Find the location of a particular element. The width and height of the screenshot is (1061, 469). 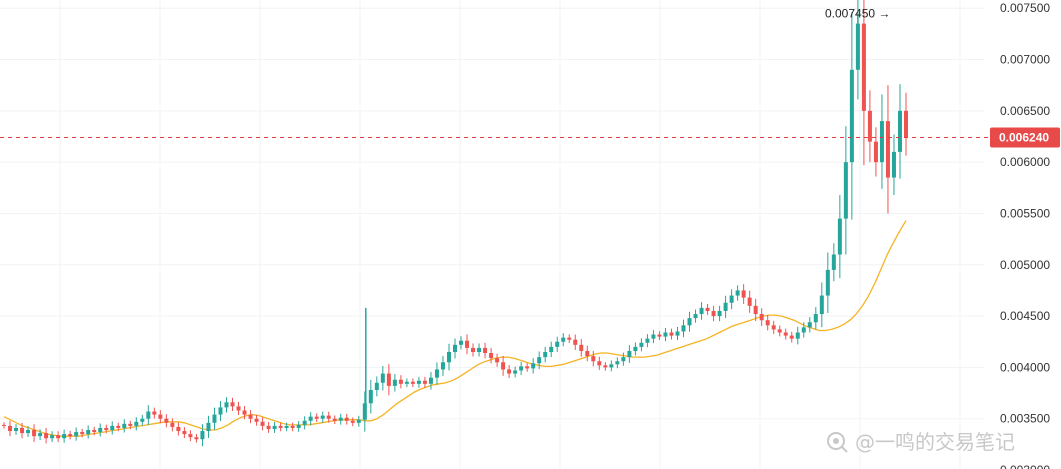

current-price-value: 0.006240 is located at coordinates (1024, 138).